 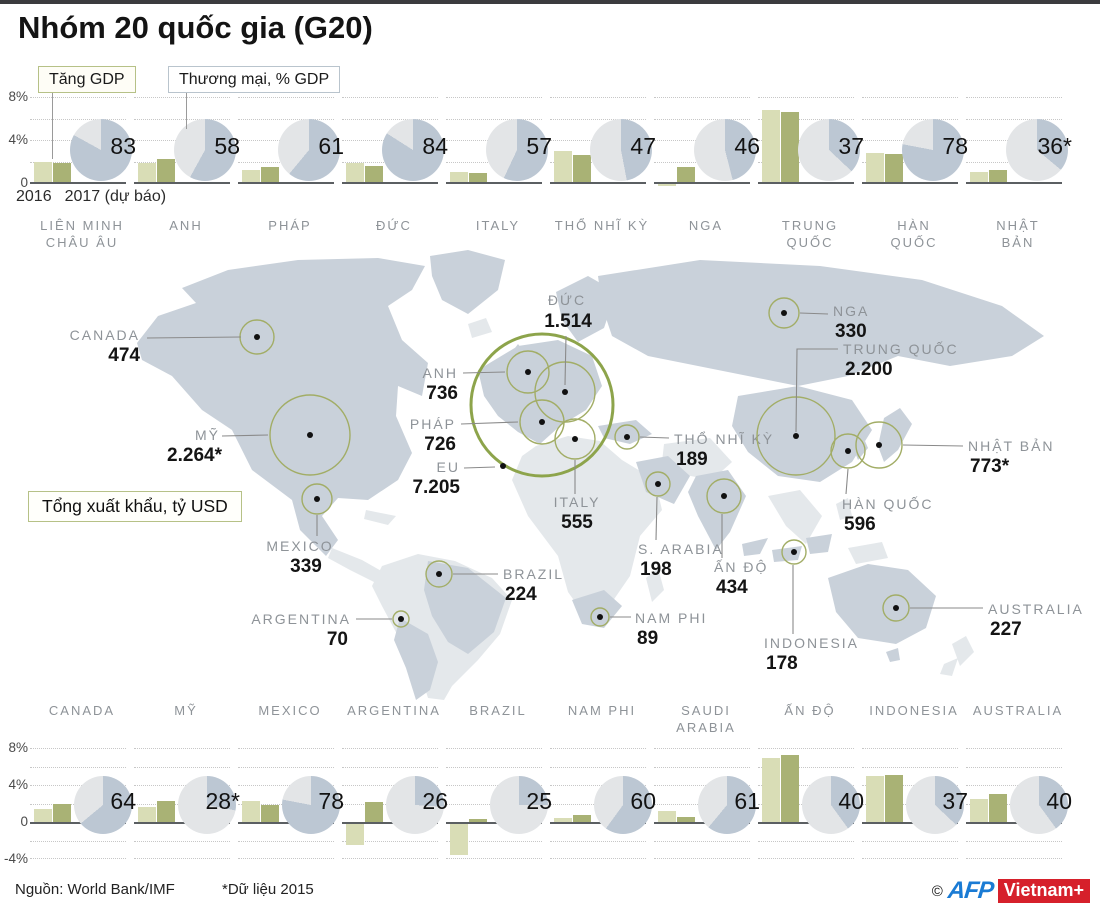 What do you see at coordinates (811, 786) in the screenshot?
I see `country-chart-ấn độ: 40 ẤN ĐỘ` at bounding box center [811, 786].